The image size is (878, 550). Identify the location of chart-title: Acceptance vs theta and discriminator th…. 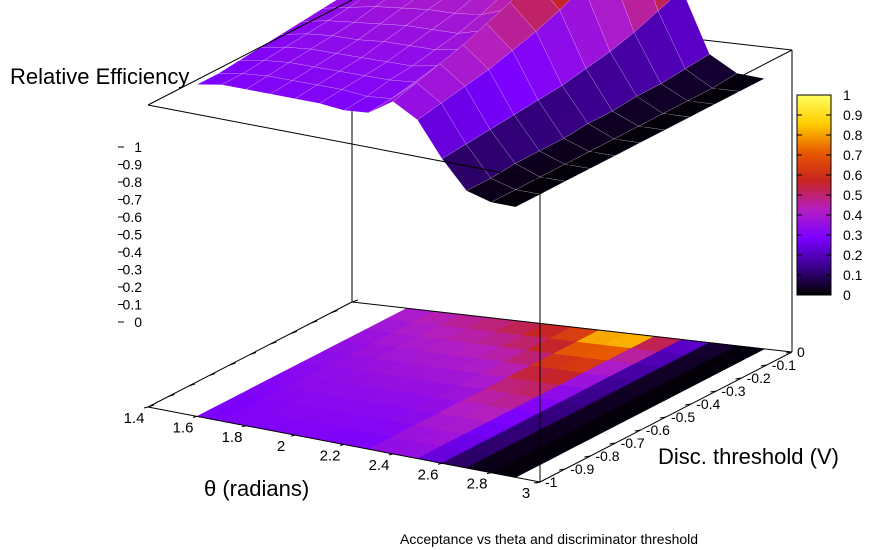
(549, 539).